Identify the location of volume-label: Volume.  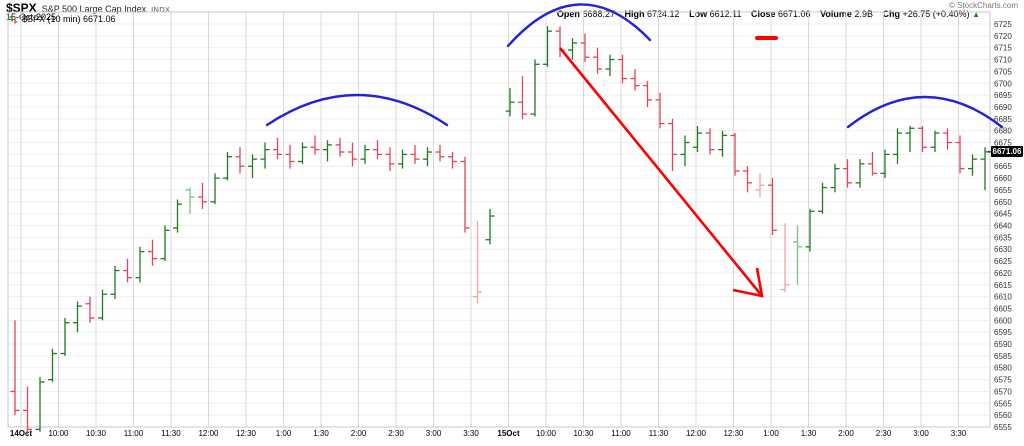
(836, 14).